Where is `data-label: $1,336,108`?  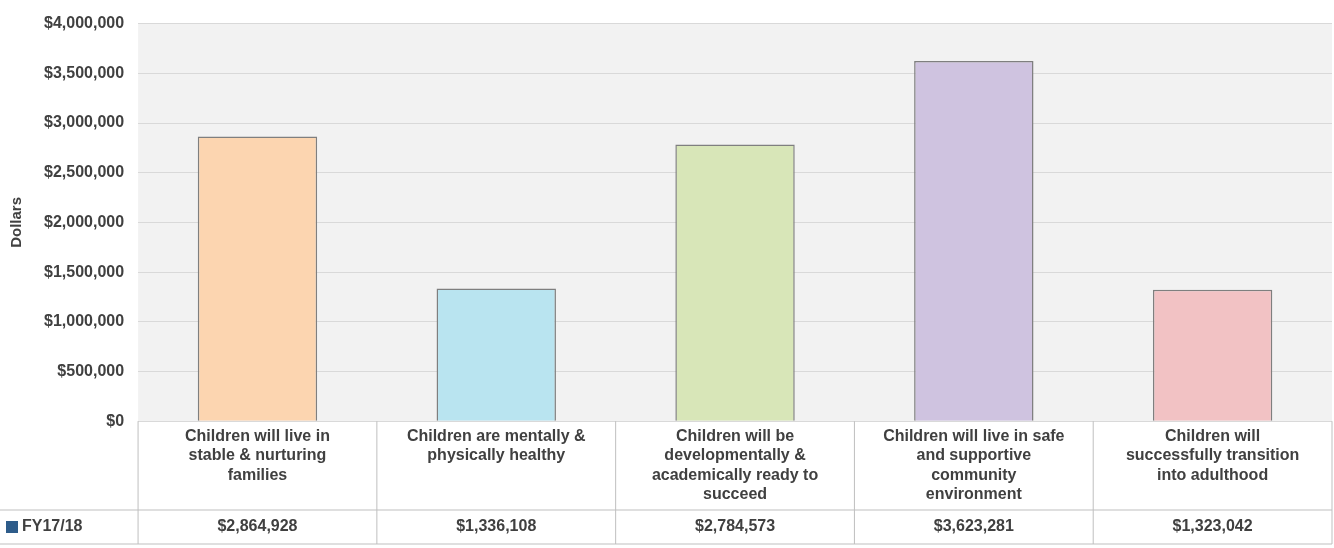
data-label: $1,336,108 is located at coordinates (496, 526).